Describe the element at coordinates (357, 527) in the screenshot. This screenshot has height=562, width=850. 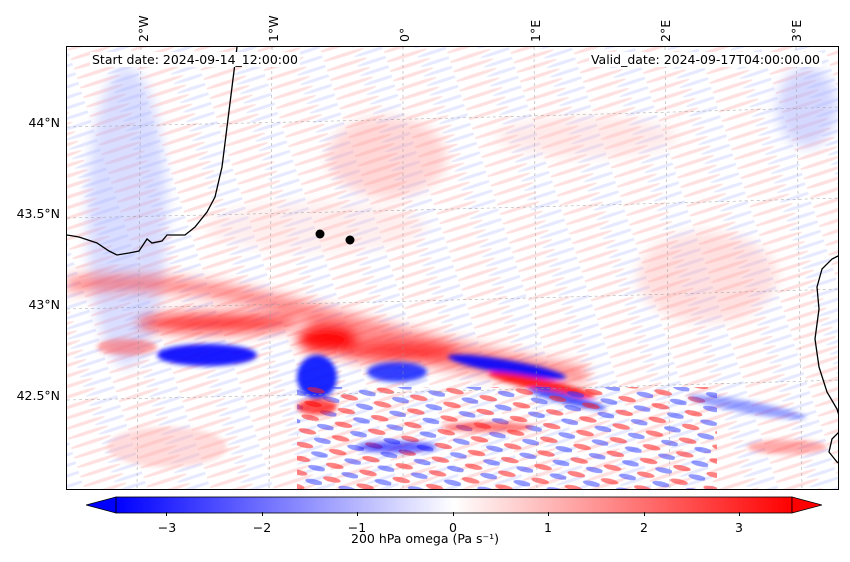
I see `cb-tick-label: −1` at that location.